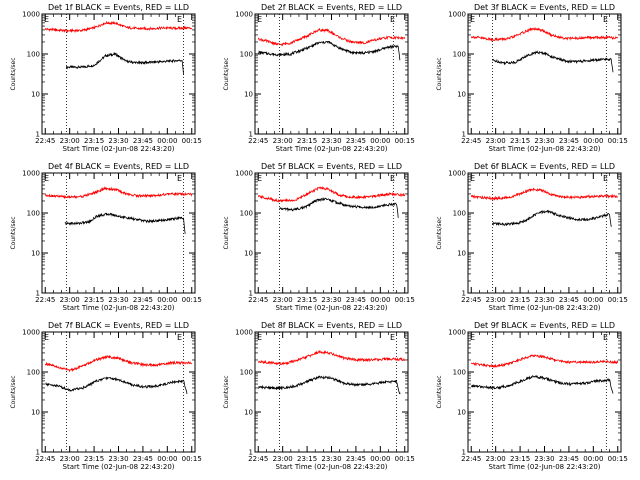 The width and height of the screenshot is (640, 480). I want to click on chart-title: Det 4f BLACK = Events, RED = LLD, so click(118, 166).